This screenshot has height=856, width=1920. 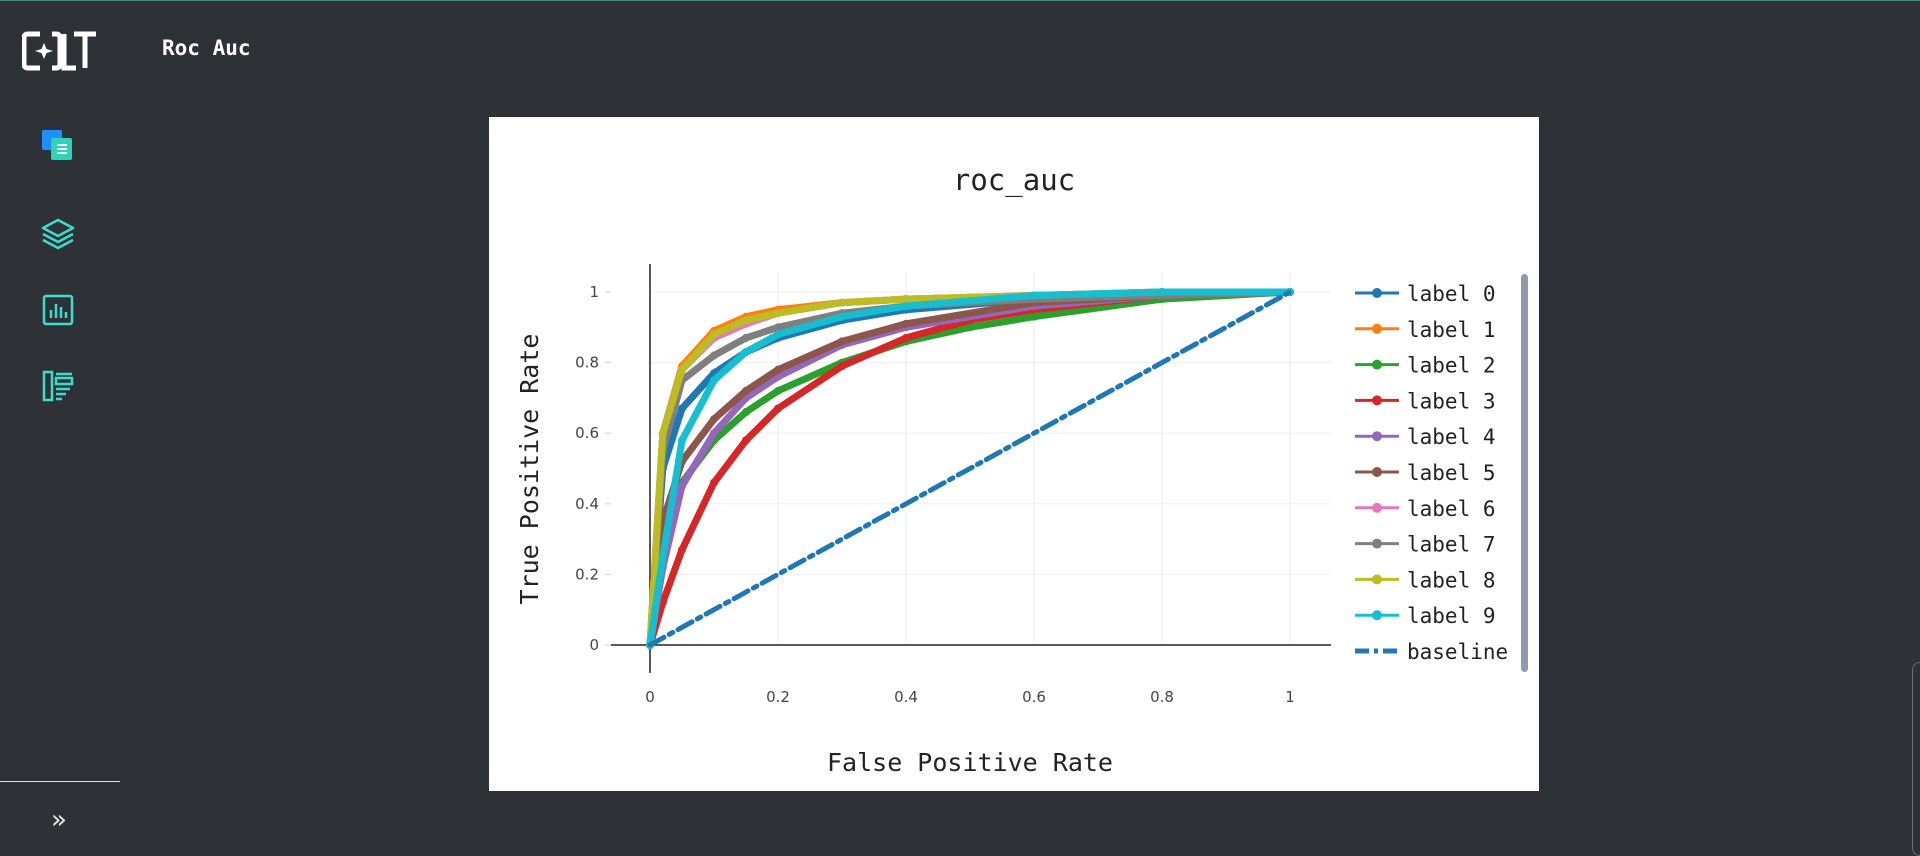 I want to click on legend-item-label-4: label 4, so click(x=1425, y=437).